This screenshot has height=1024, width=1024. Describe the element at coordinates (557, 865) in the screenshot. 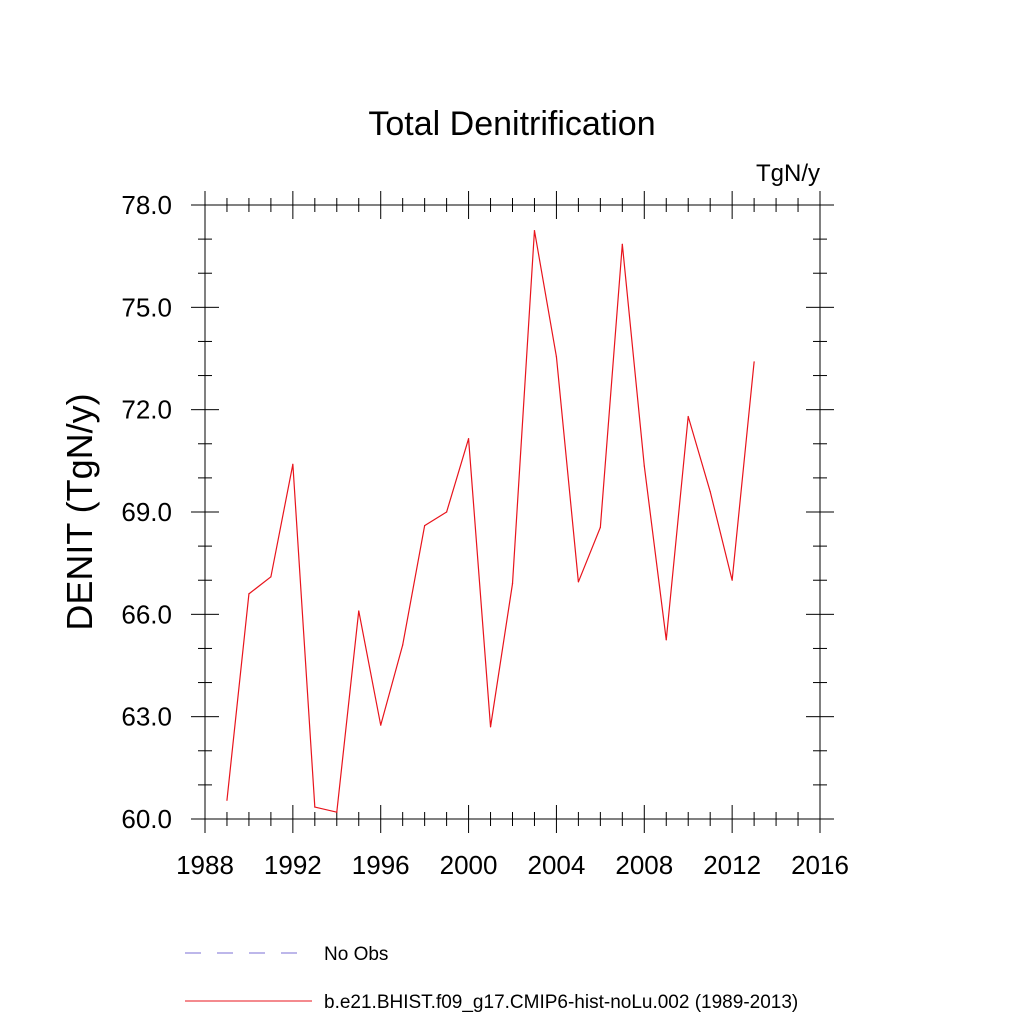

I see `x-tick-label: 2004` at that location.